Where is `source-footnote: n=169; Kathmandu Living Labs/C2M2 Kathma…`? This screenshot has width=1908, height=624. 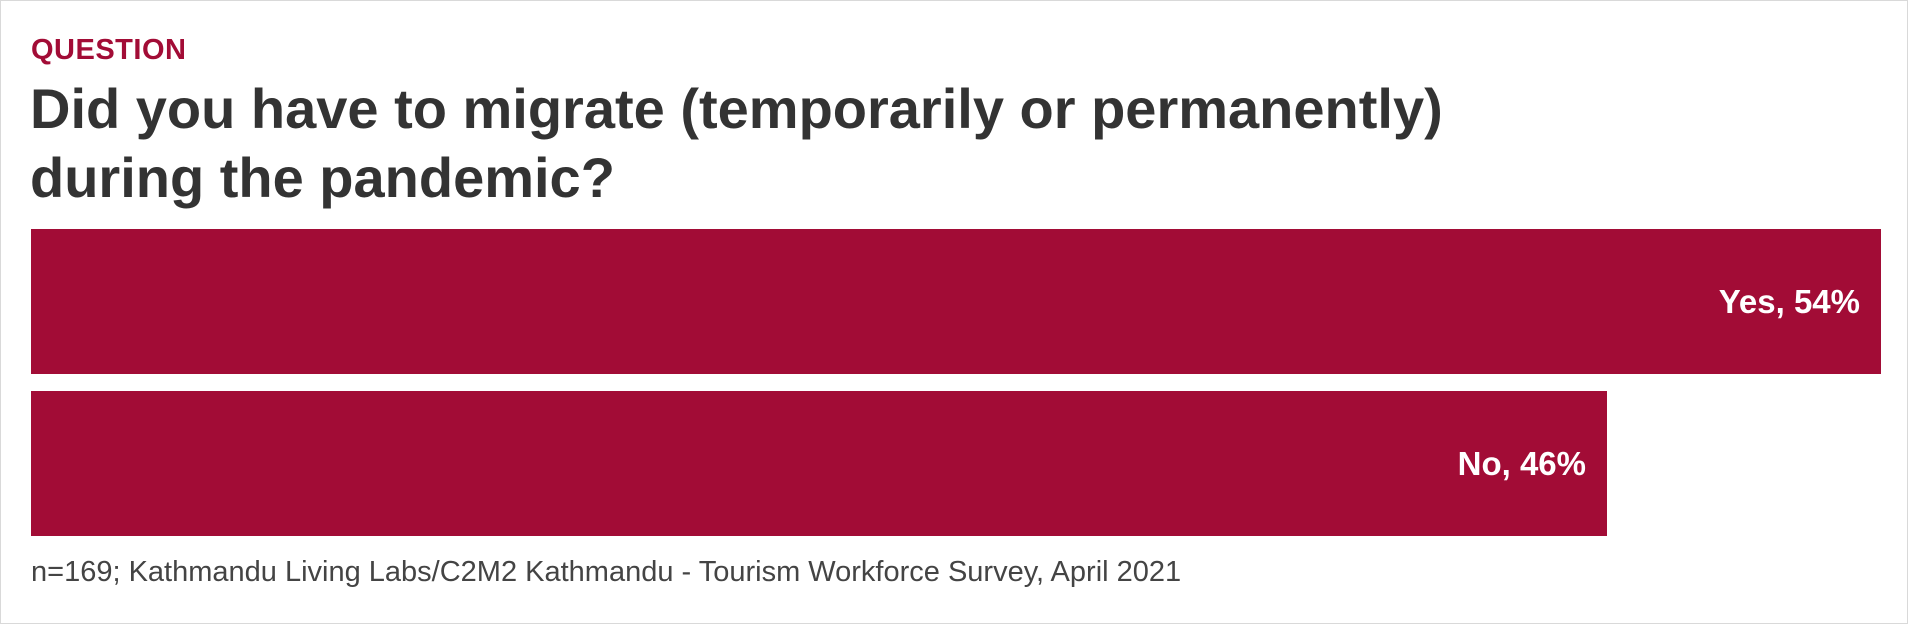
source-footnote: n=169; Kathmandu Living Labs/C2M2 Kathma… is located at coordinates (606, 572).